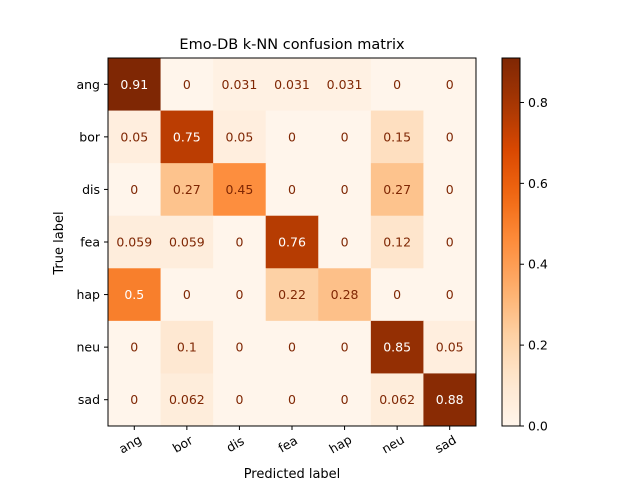  What do you see at coordinates (538, 183) in the screenshot?
I see `colorbar-tick-label: 0.6` at bounding box center [538, 183].